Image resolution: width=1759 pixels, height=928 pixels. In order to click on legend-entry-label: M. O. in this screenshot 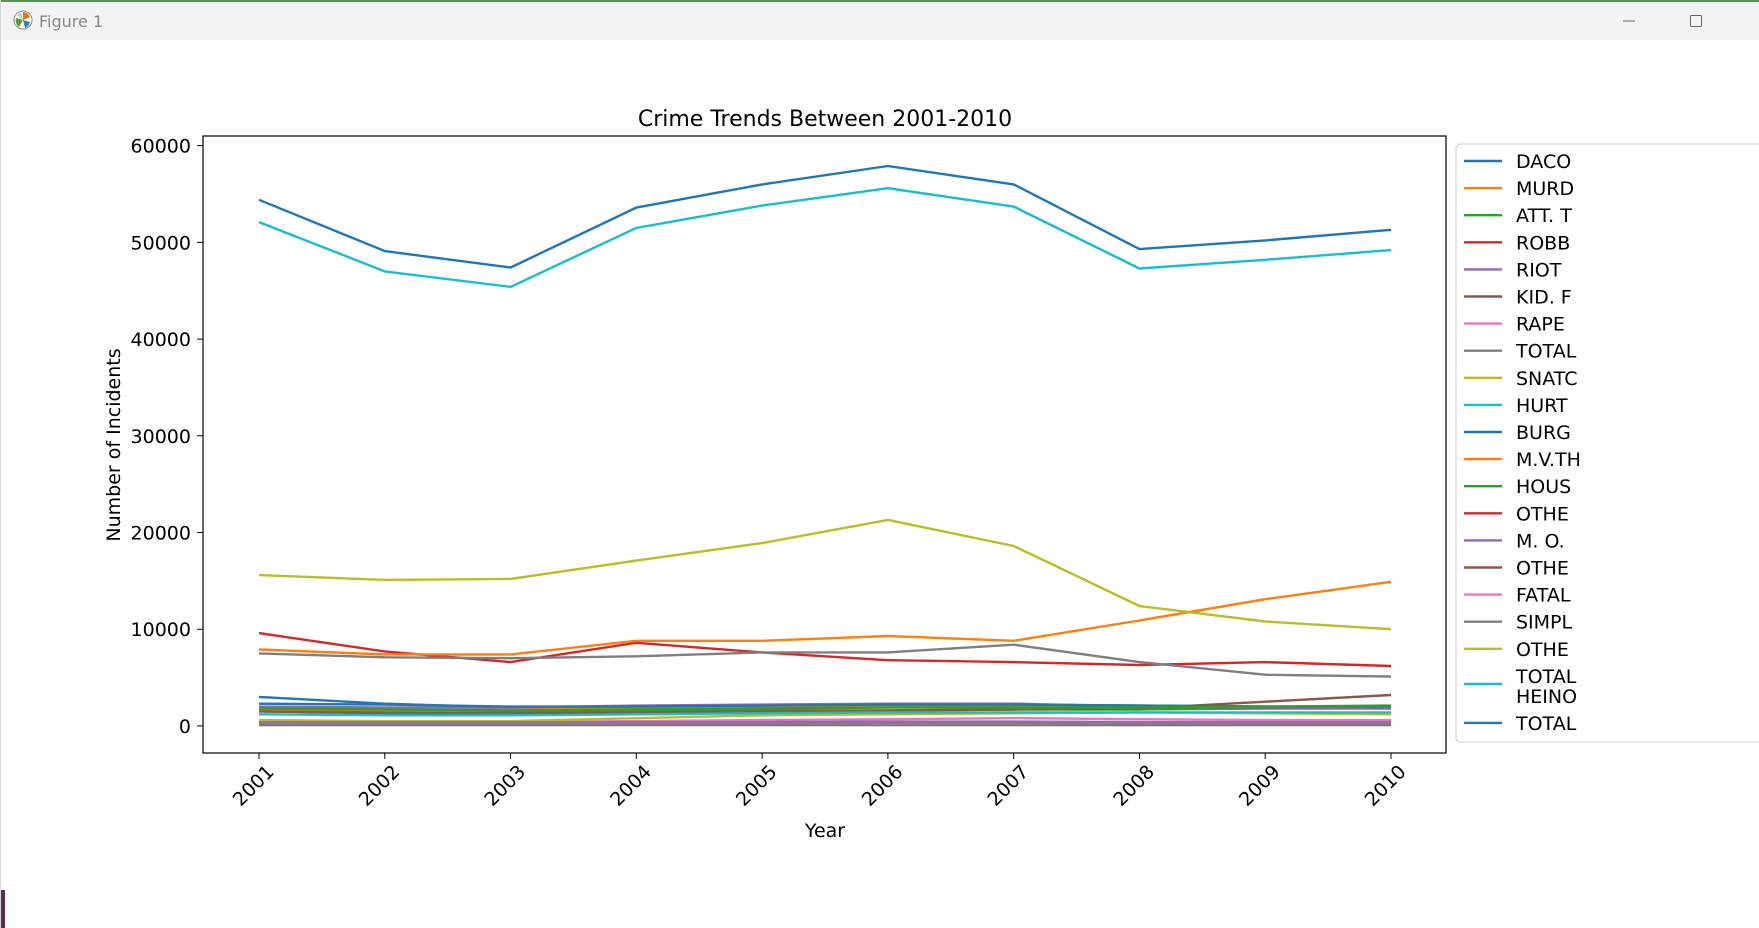, I will do `click(1540, 541)`.